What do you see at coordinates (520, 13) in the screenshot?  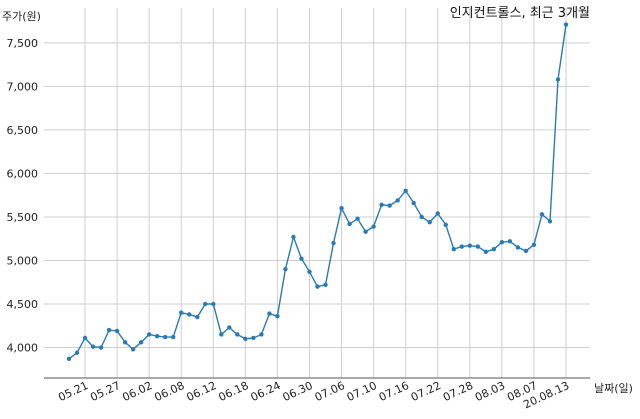 I see `chart-title: 인지컨트롤스, 최근 3개월` at bounding box center [520, 13].